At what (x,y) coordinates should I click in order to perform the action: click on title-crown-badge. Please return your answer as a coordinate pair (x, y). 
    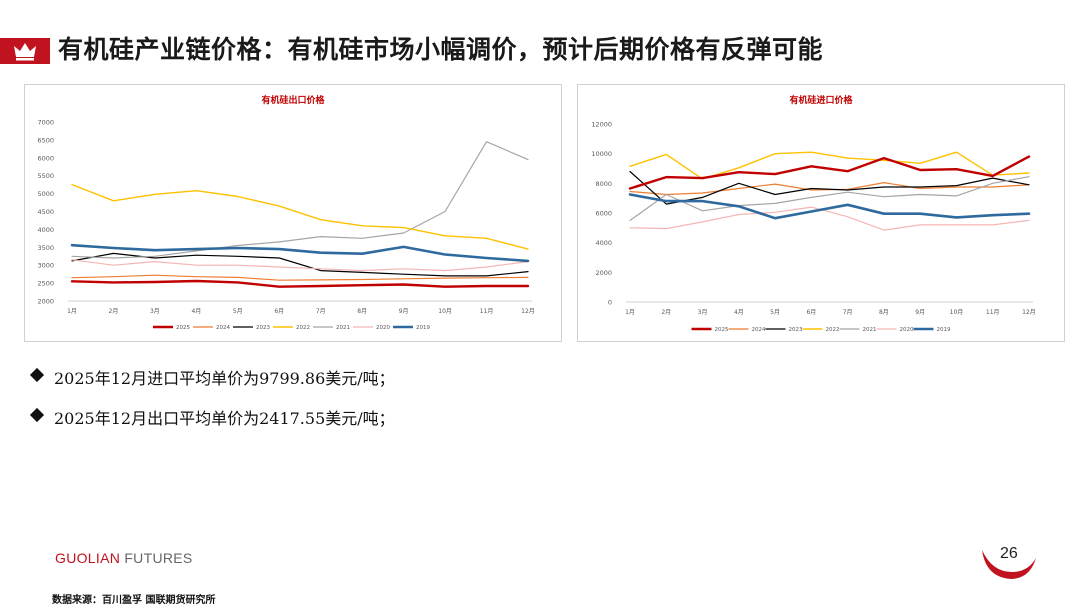
    Looking at the image, I should click on (25, 51).